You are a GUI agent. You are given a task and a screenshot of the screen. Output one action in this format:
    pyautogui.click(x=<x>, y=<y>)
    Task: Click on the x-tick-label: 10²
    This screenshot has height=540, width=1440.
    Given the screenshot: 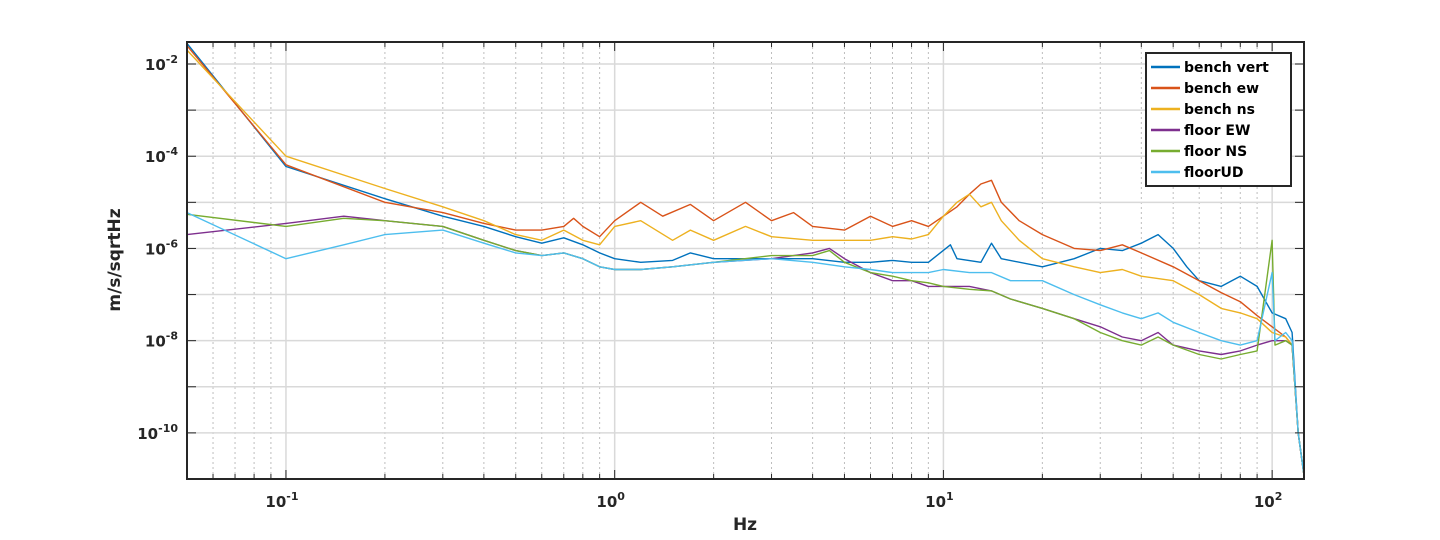 What is the action you would take?
    pyautogui.click(x=1268, y=500)
    